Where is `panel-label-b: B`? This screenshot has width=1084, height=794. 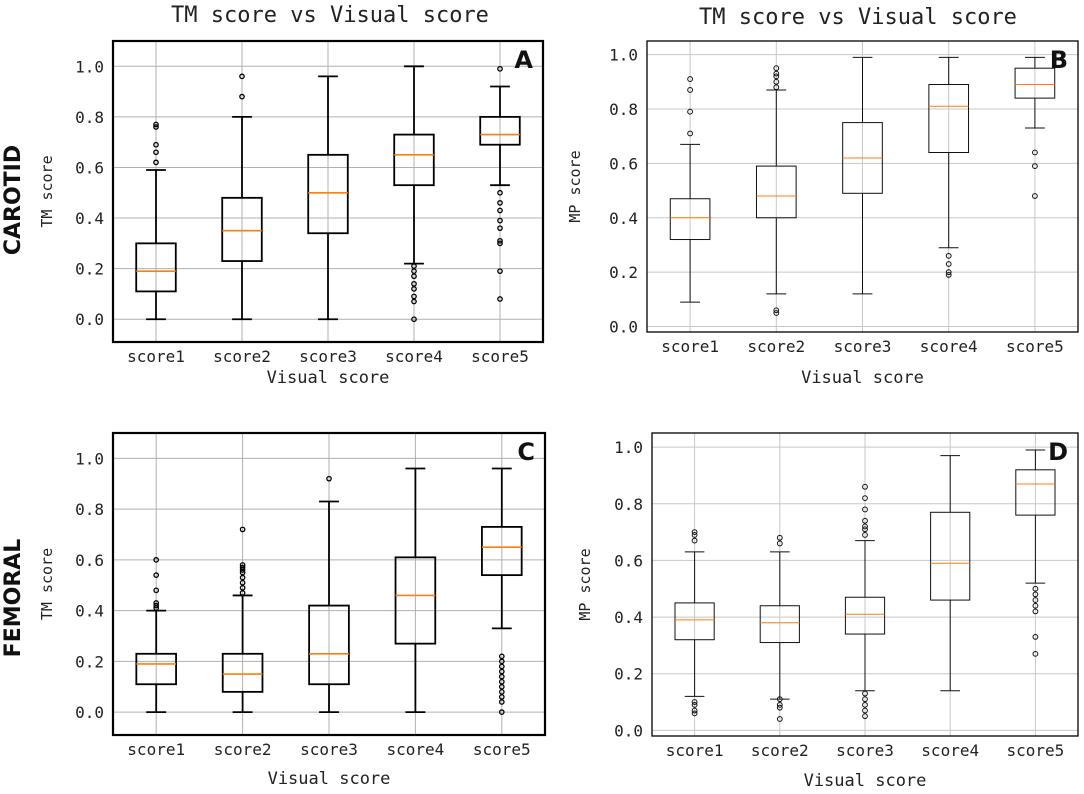
panel-label-b: B is located at coordinates (1059, 60).